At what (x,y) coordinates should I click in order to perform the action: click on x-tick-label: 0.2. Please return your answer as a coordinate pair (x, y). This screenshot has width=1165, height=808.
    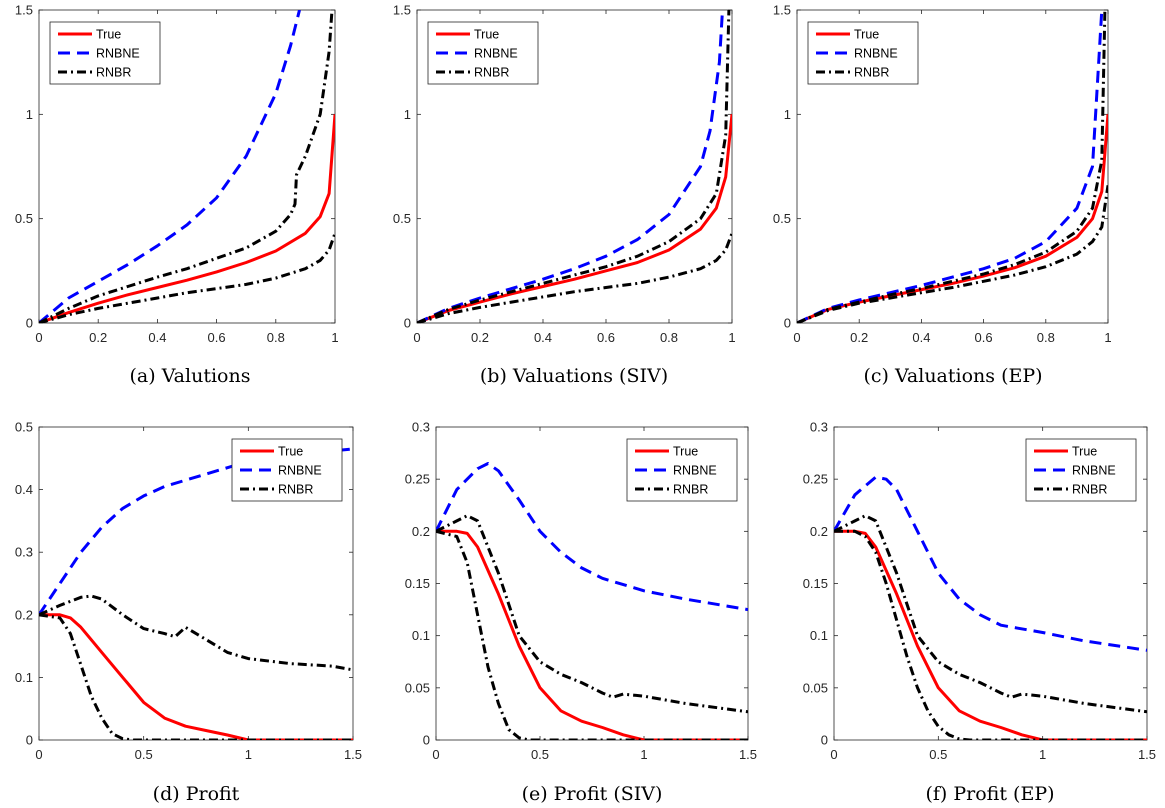
    Looking at the image, I should click on (98, 337).